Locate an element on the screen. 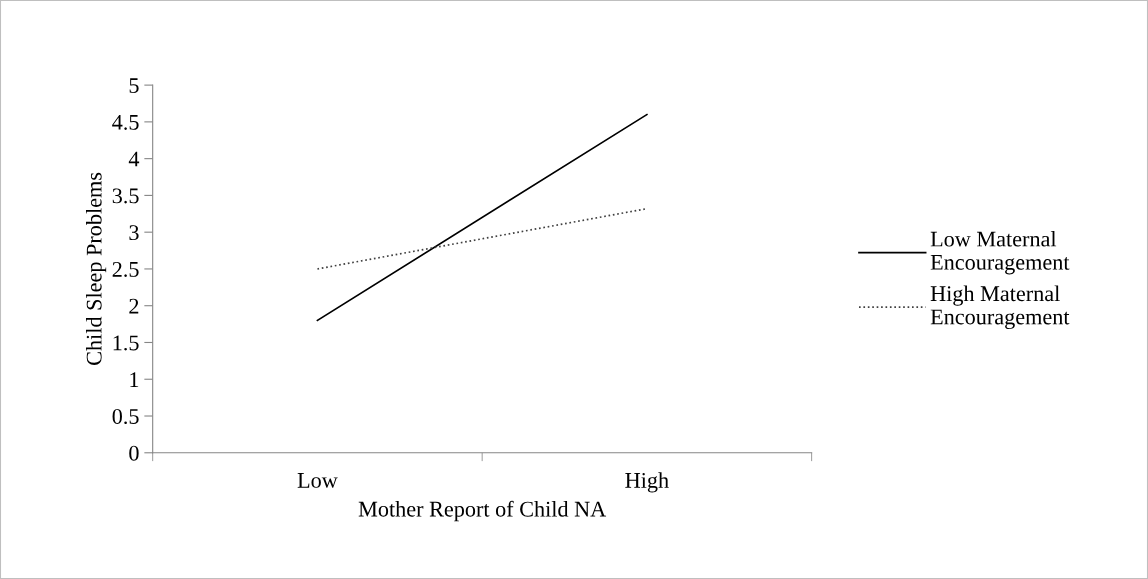  y-tick-label: 5 is located at coordinates (134, 86).